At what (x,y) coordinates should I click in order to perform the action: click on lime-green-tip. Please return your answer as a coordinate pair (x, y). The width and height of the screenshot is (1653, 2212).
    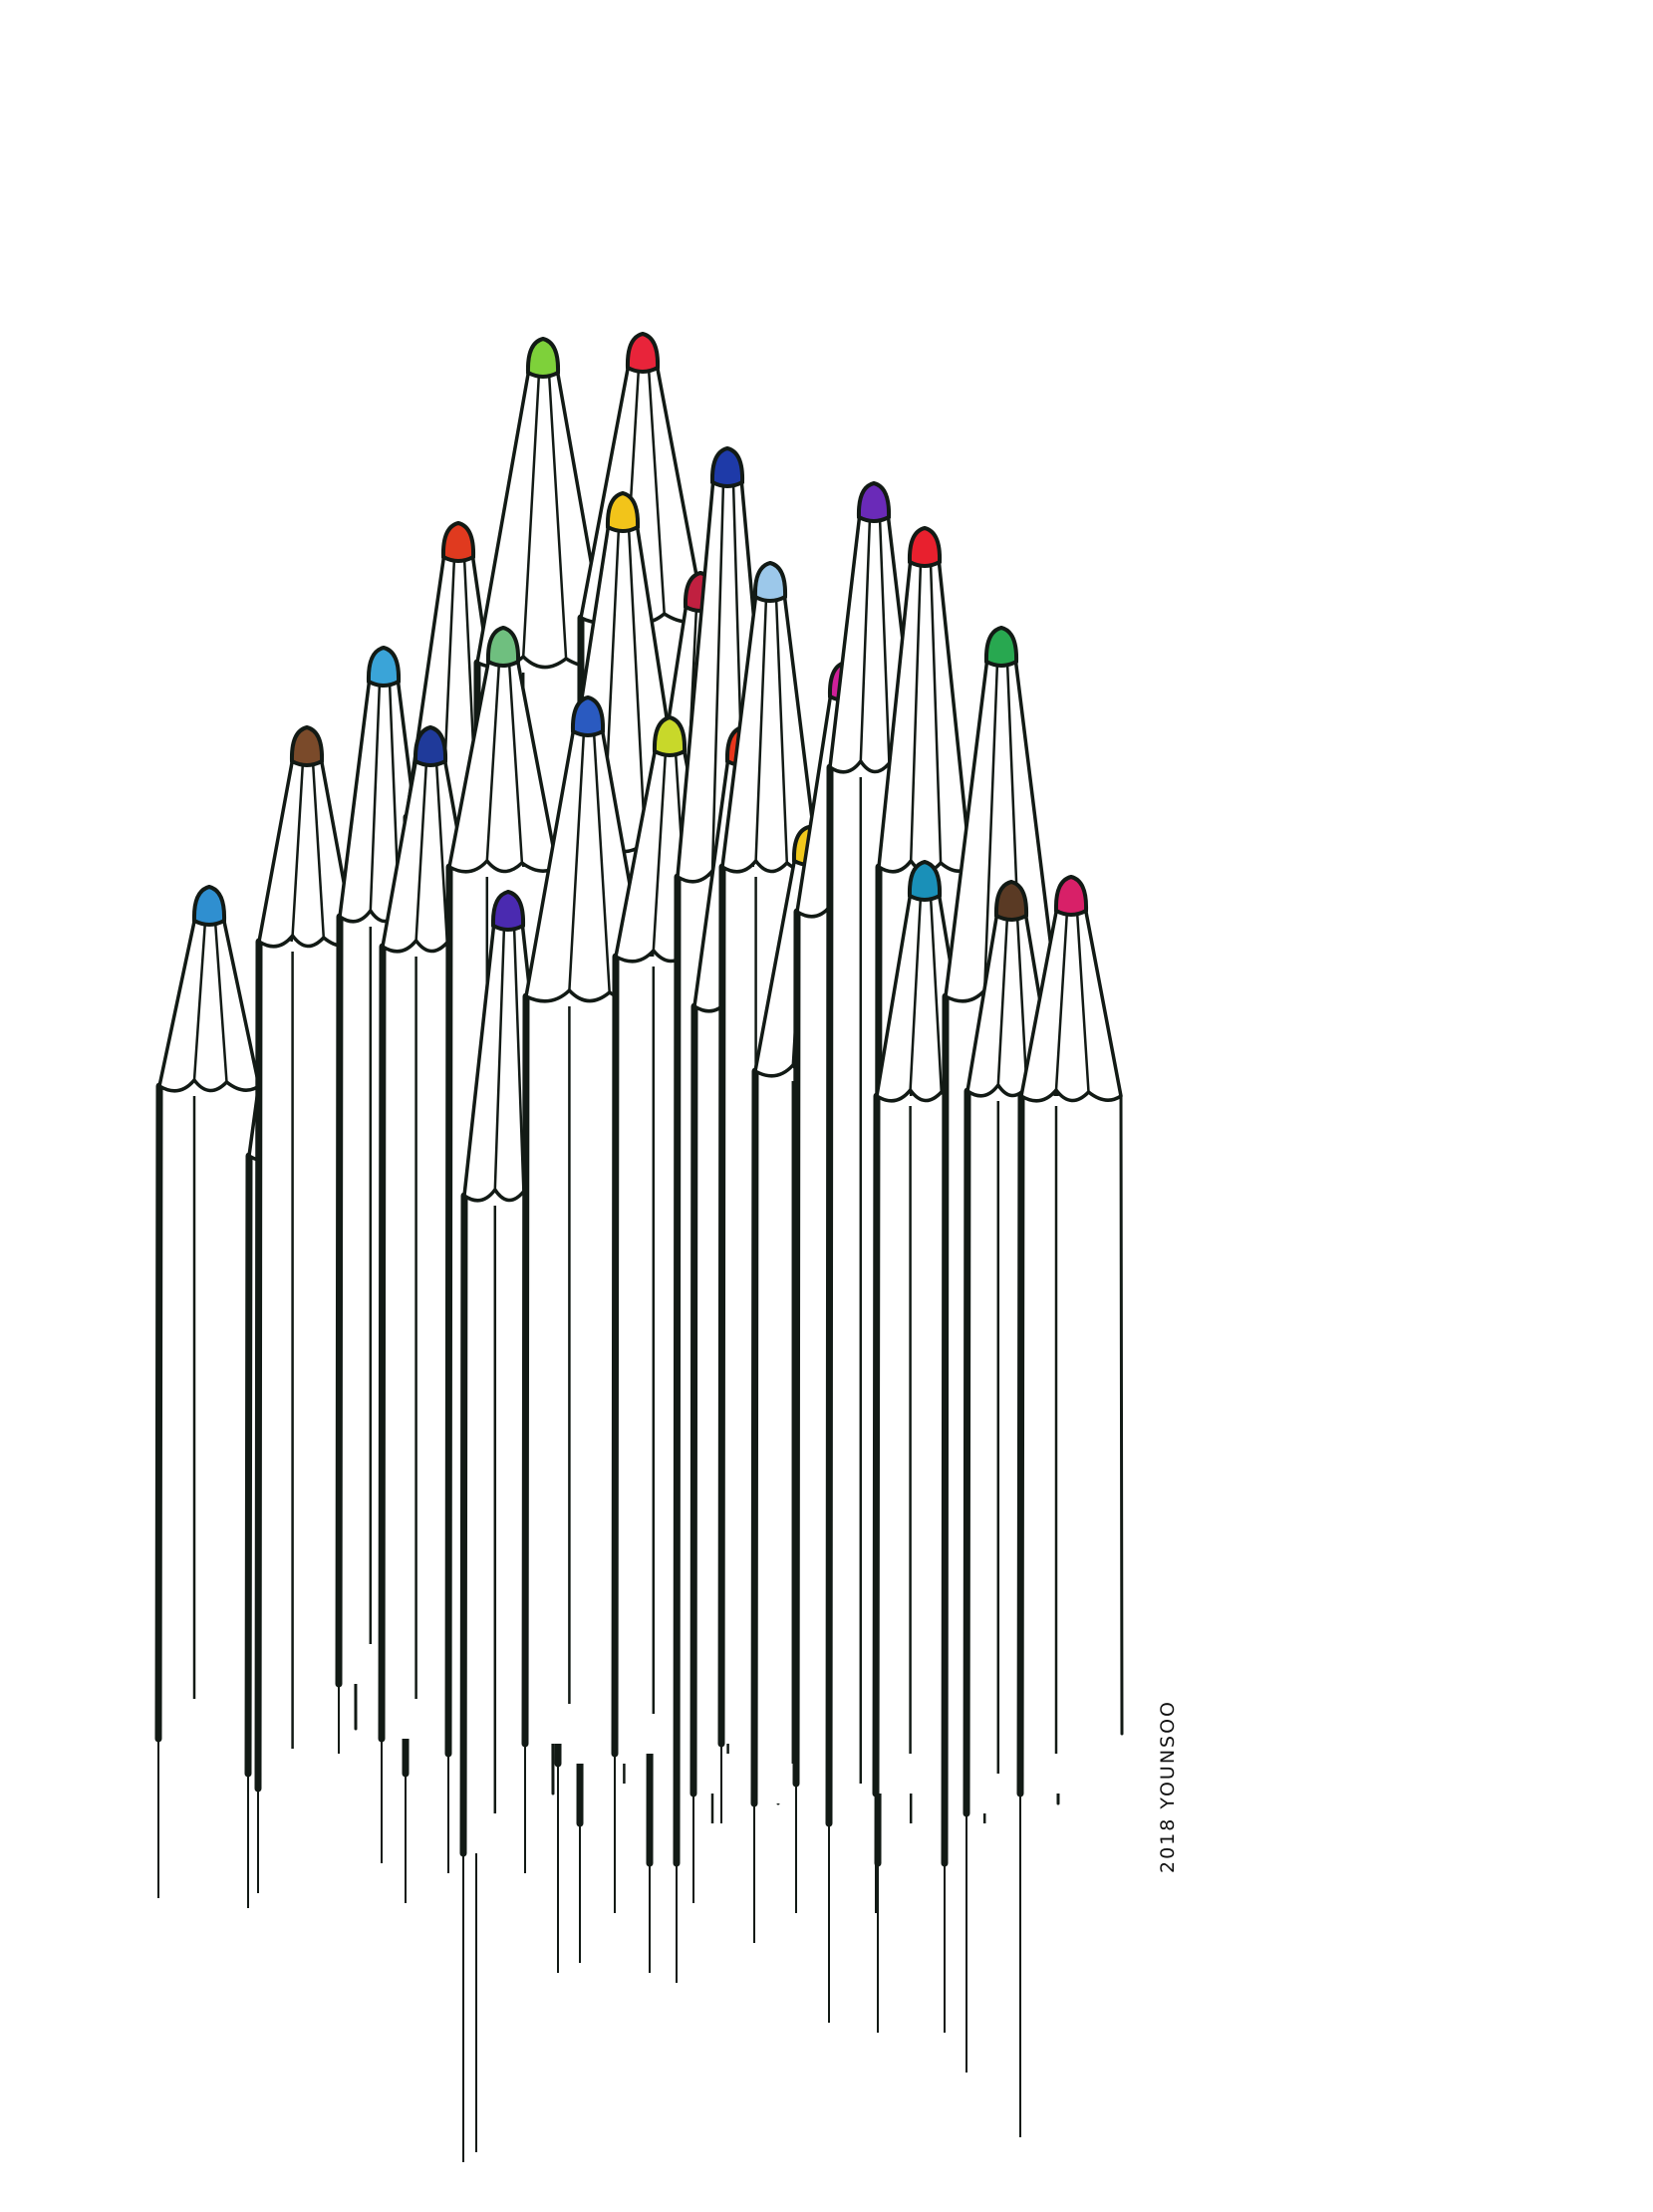
    Looking at the image, I should click on (543, 358).